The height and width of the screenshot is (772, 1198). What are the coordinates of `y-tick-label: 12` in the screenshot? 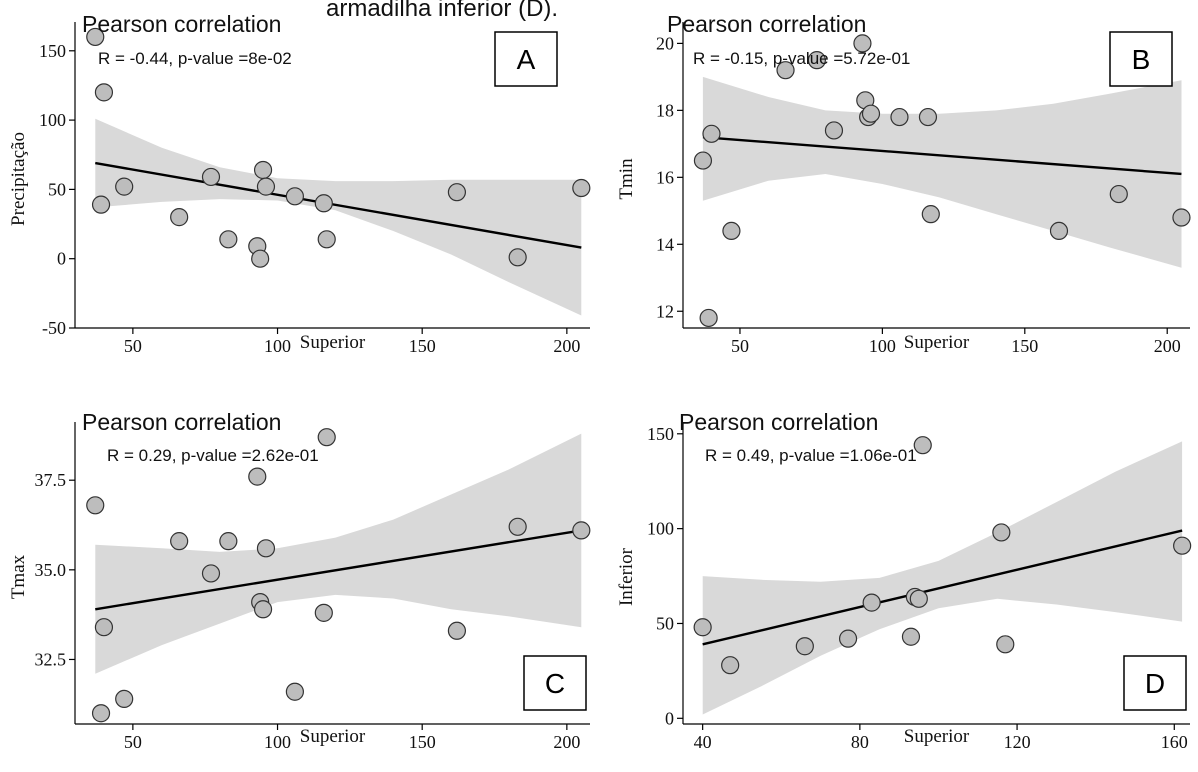 It's located at (665, 311).